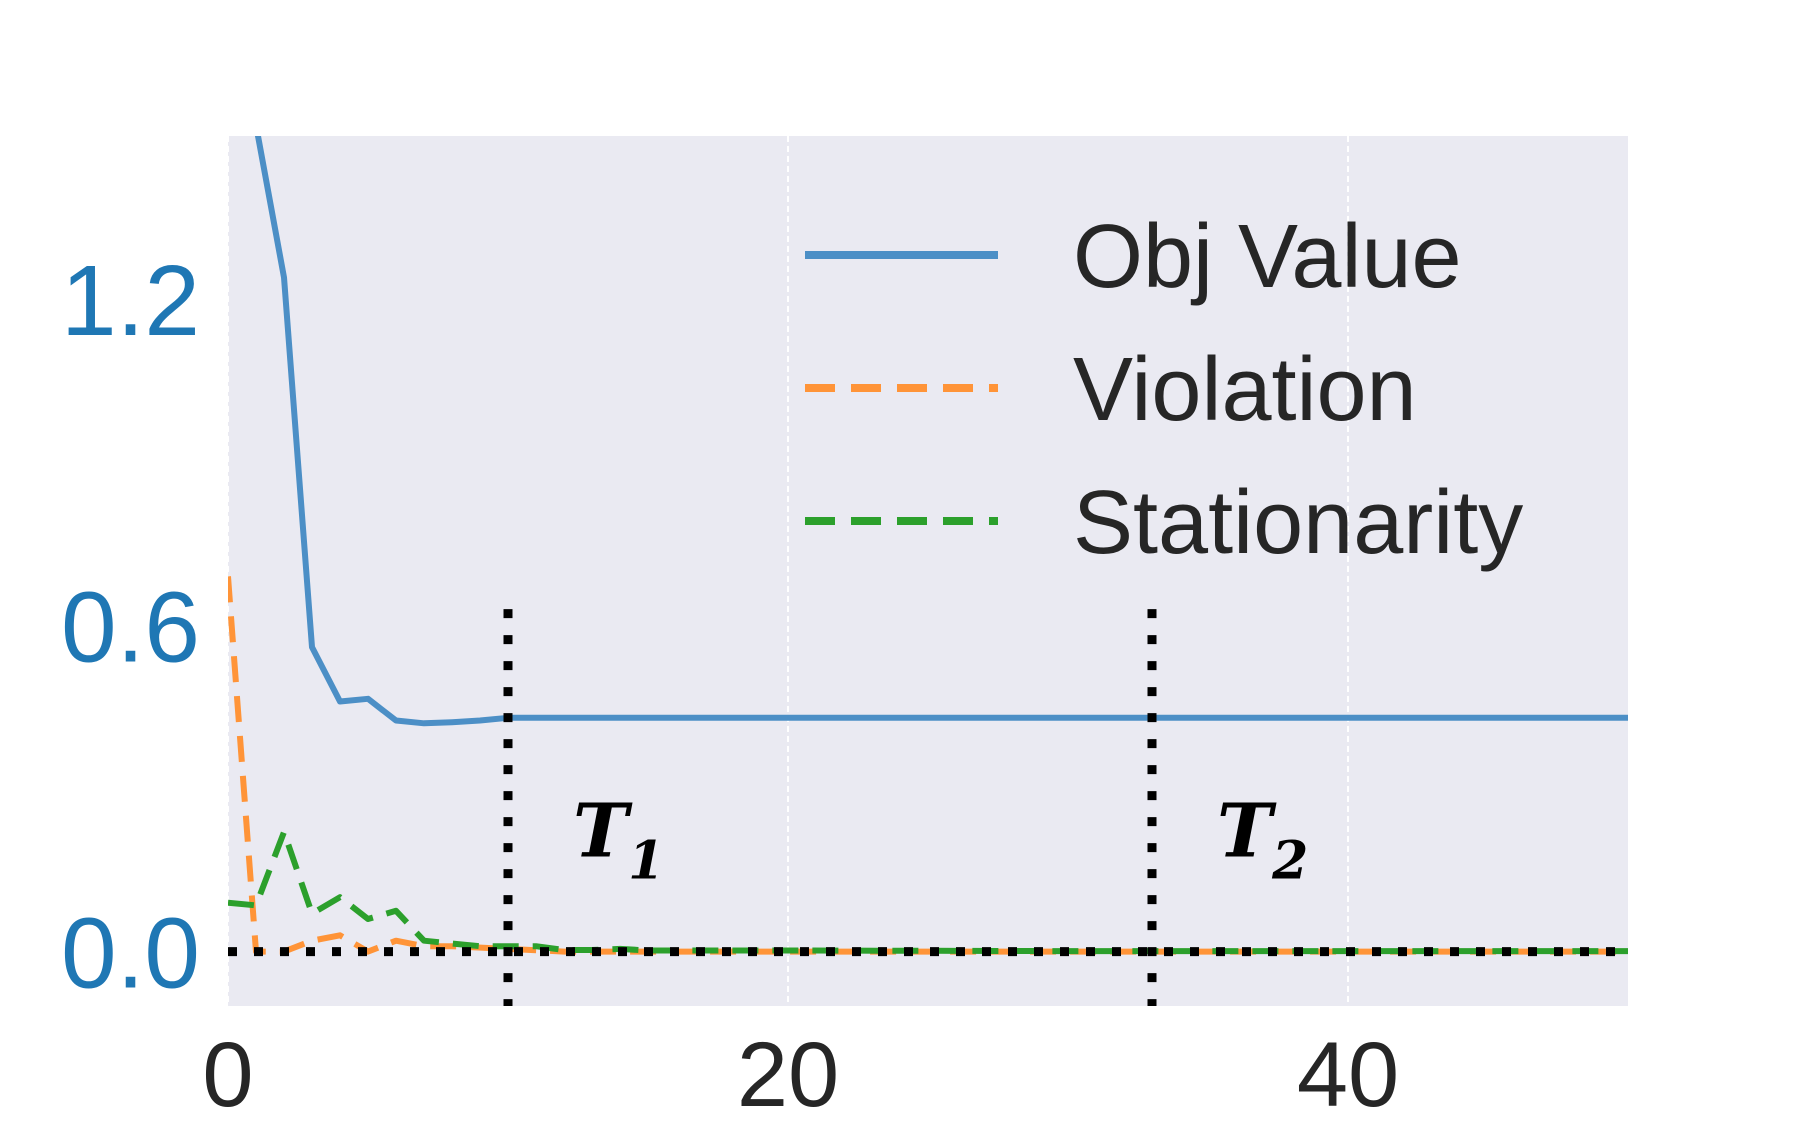 The width and height of the screenshot is (1800, 1125). I want to click on legend: Obj Value Violation Stationarity, so click(1164, 390).